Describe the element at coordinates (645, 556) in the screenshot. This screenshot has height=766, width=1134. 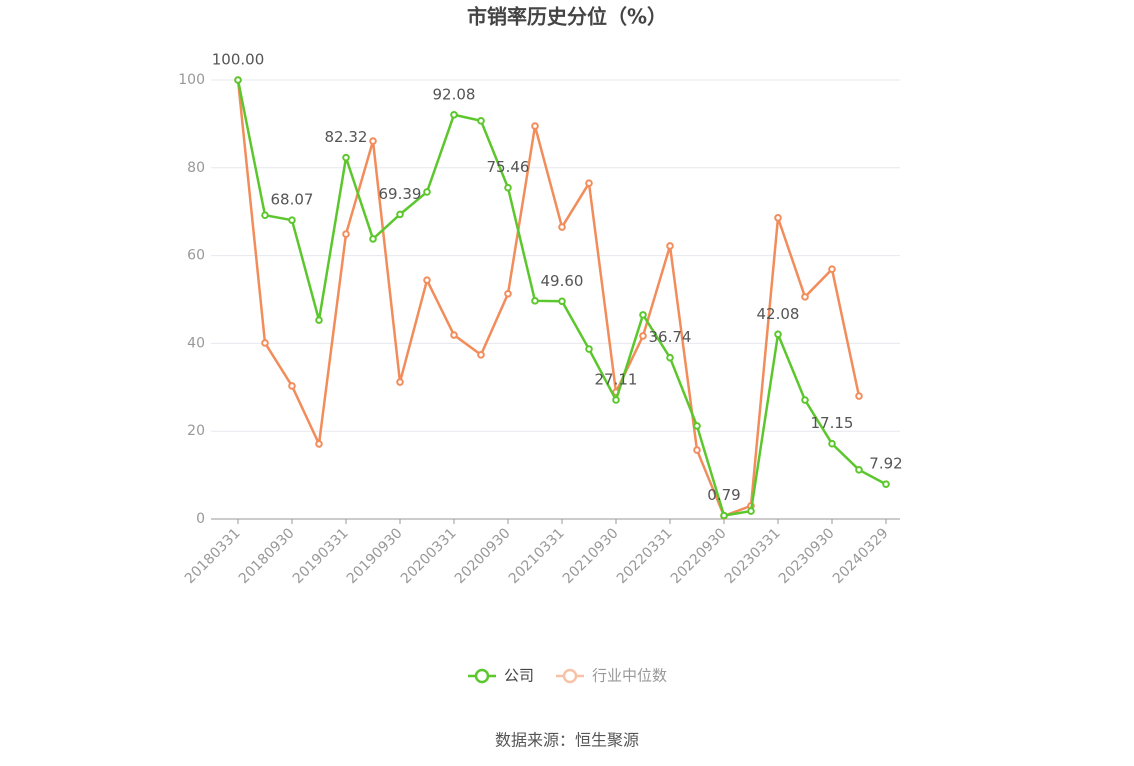
I see `x-tick-label: 20220331` at that location.